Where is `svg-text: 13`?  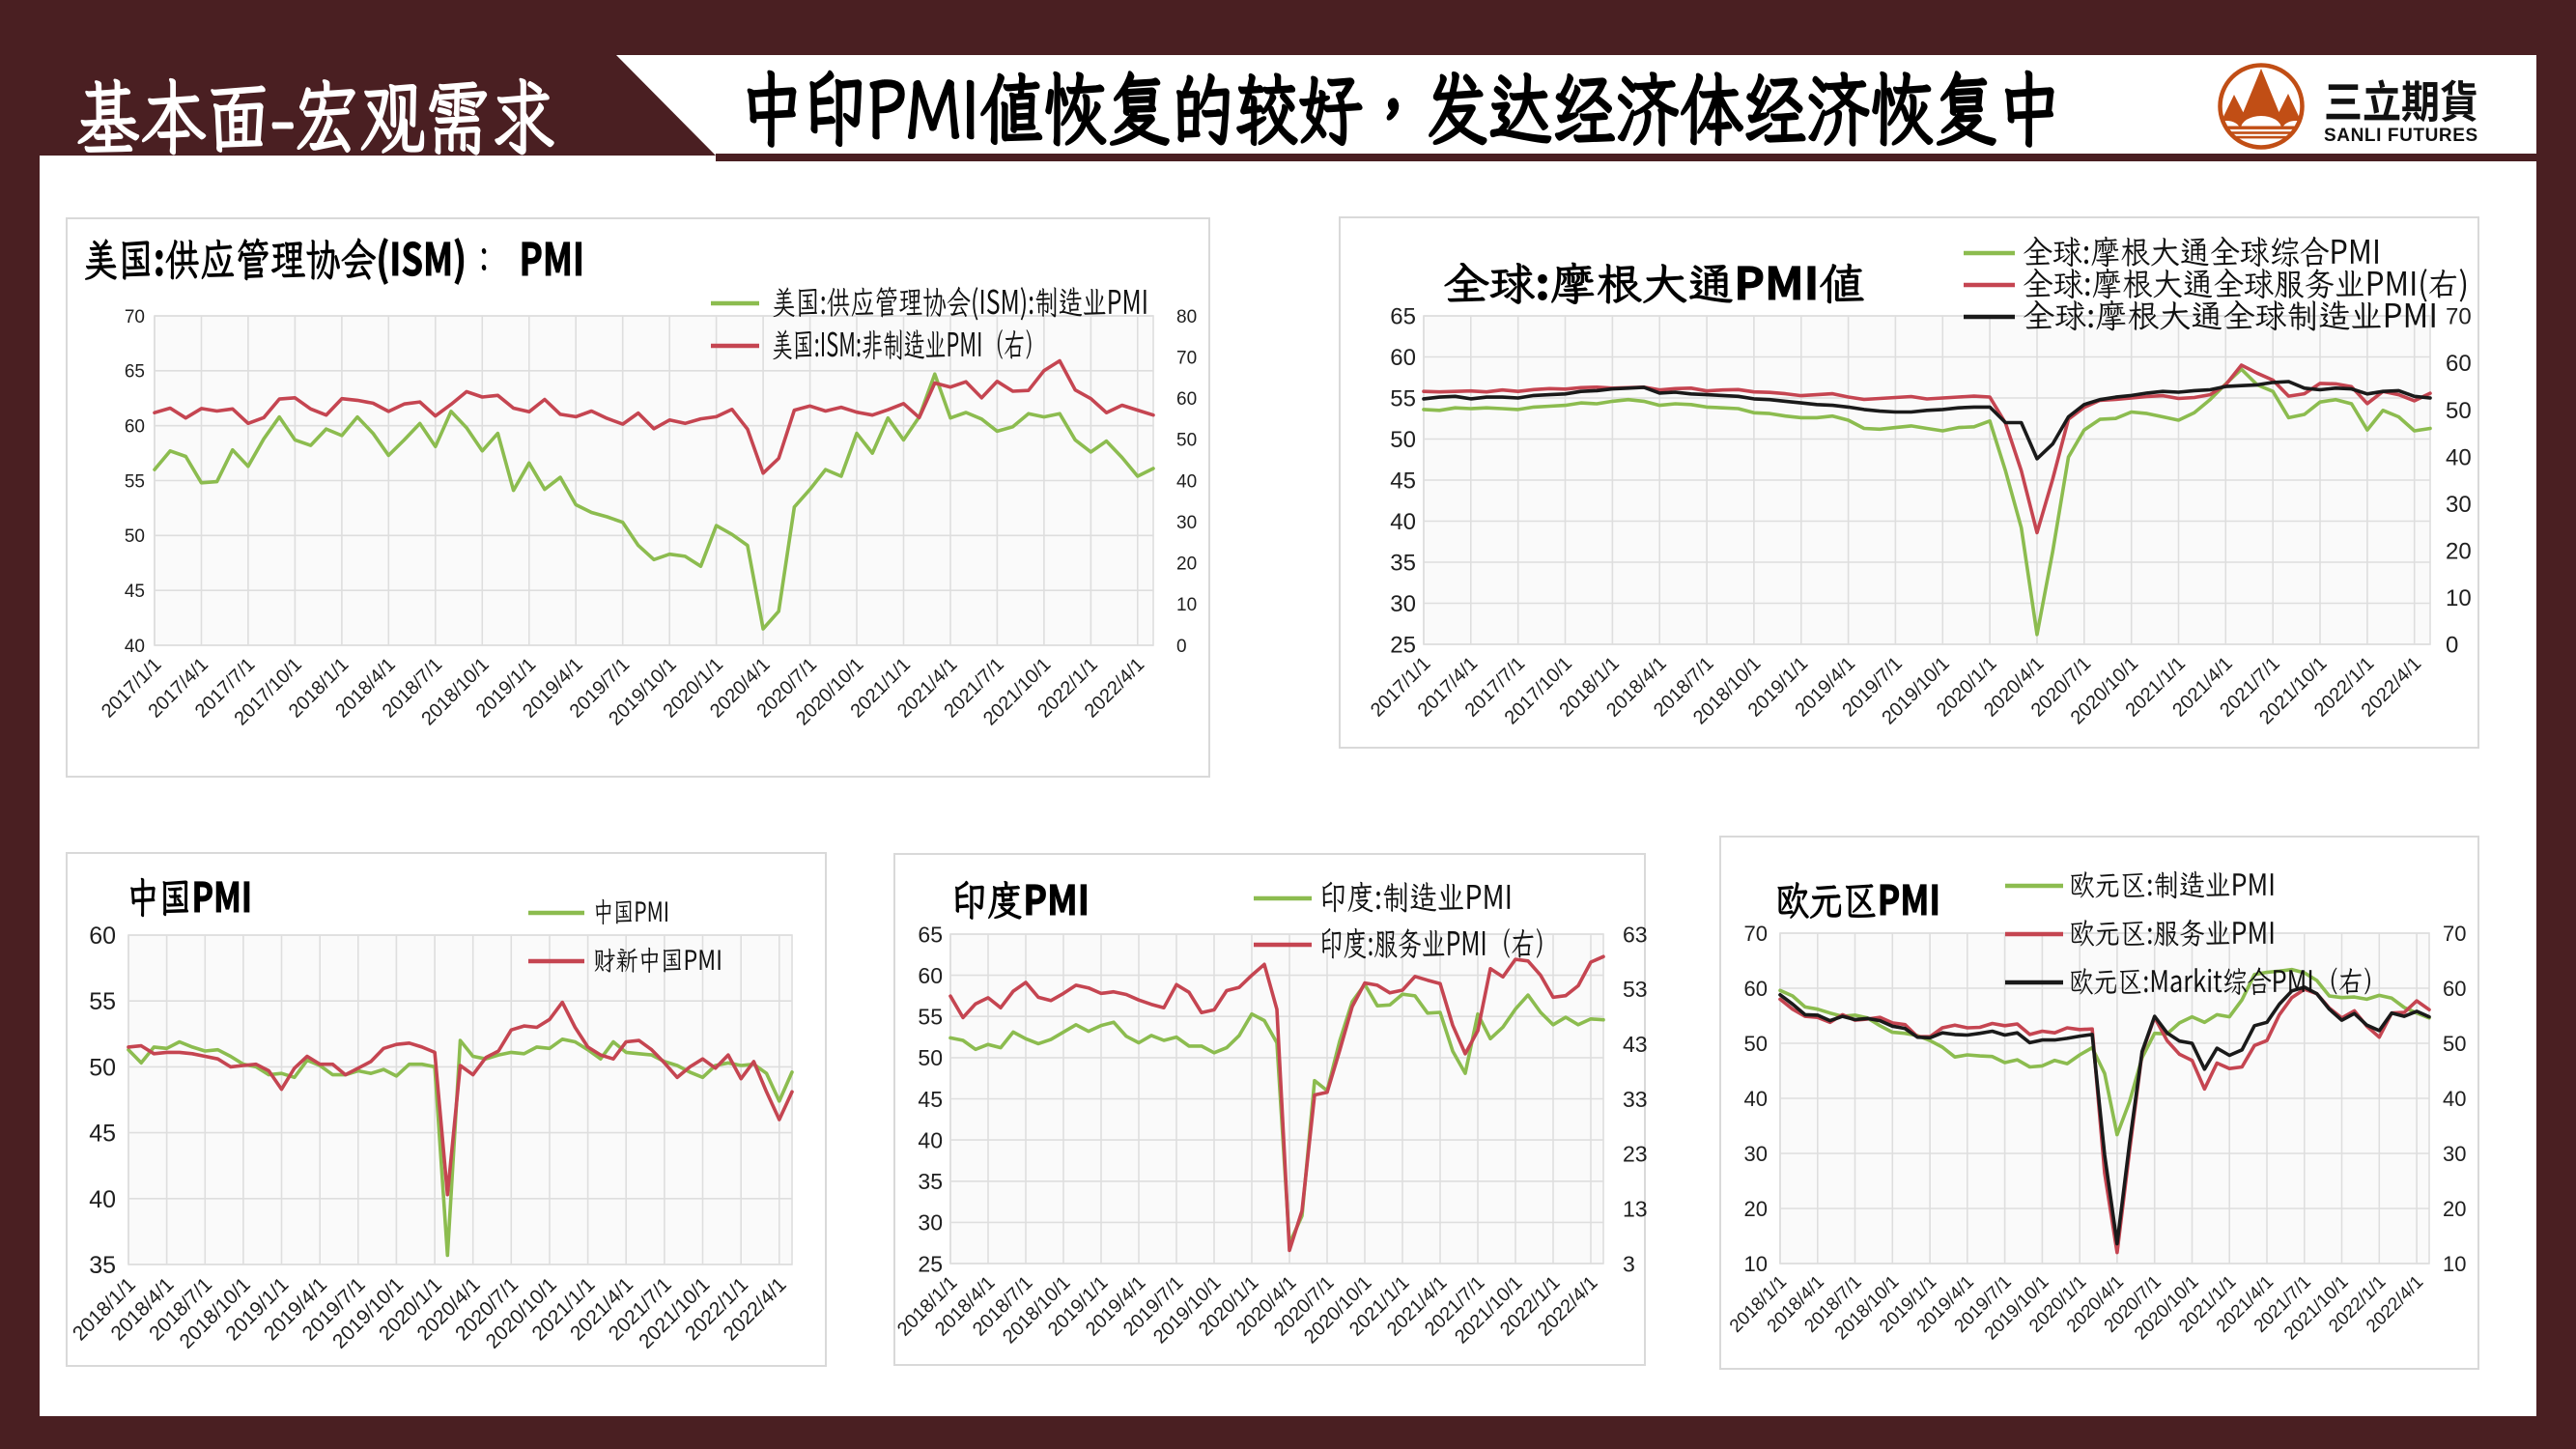 svg-text: 13 is located at coordinates (1635, 1208).